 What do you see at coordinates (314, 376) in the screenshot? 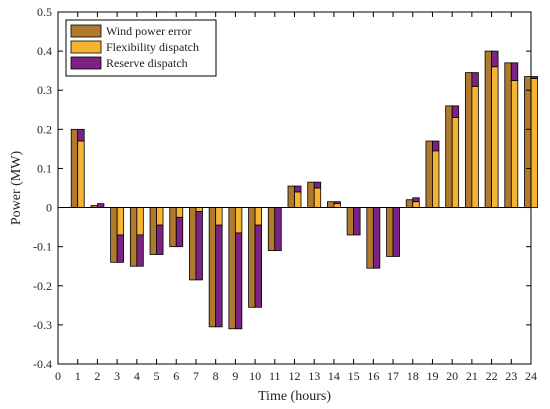
I see `x-tick-label: 13` at bounding box center [314, 376].